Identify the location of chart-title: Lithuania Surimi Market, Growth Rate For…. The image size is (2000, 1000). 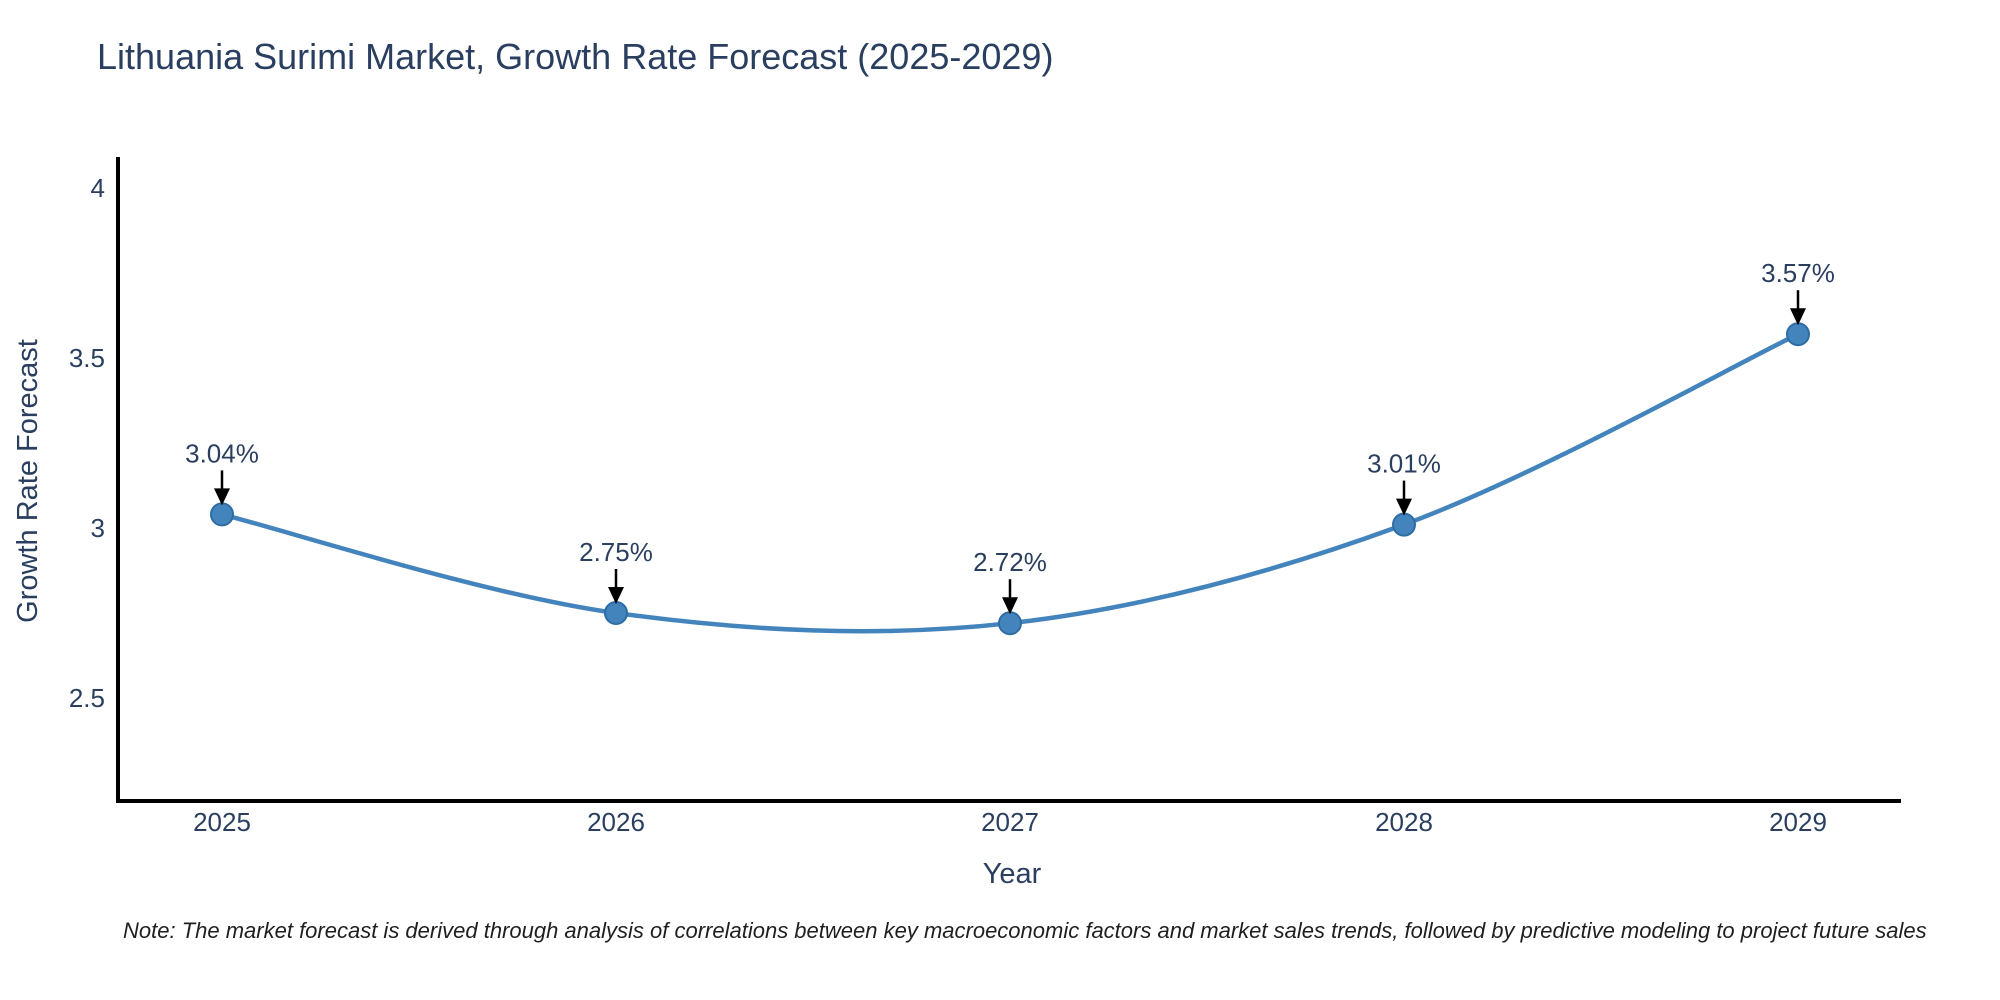
(575, 56).